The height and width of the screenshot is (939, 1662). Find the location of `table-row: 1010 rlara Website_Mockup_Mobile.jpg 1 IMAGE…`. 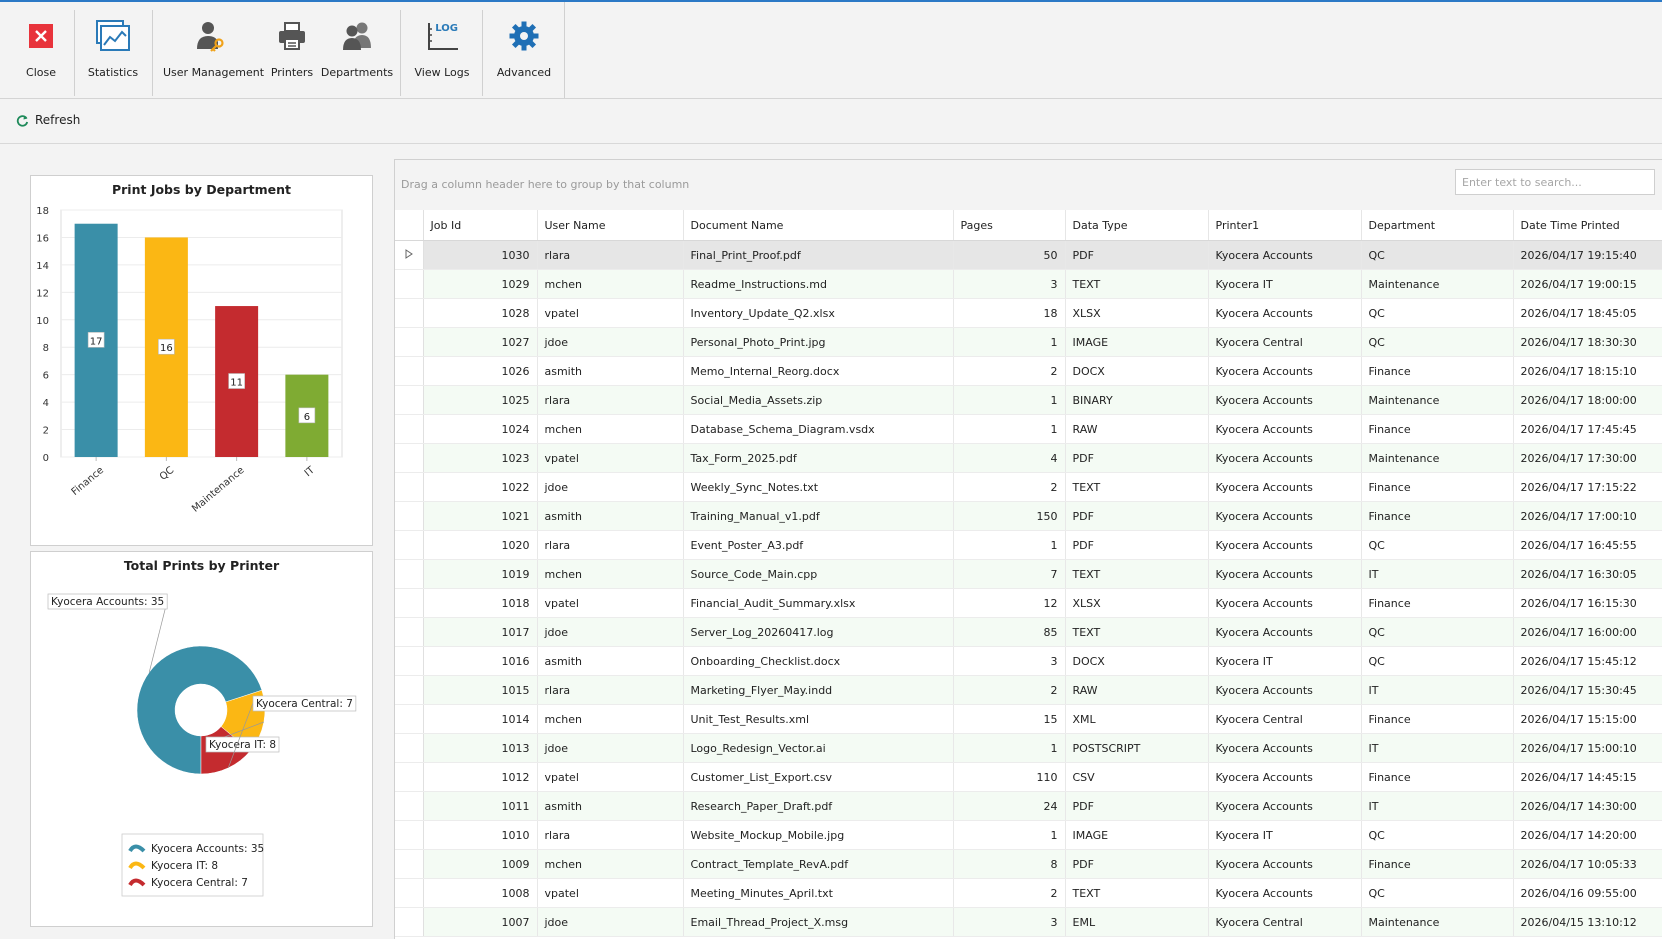

table-row: 1010 rlara Website_Mockup_Mobile.jpg 1 IMAGE… is located at coordinates (1028, 835).